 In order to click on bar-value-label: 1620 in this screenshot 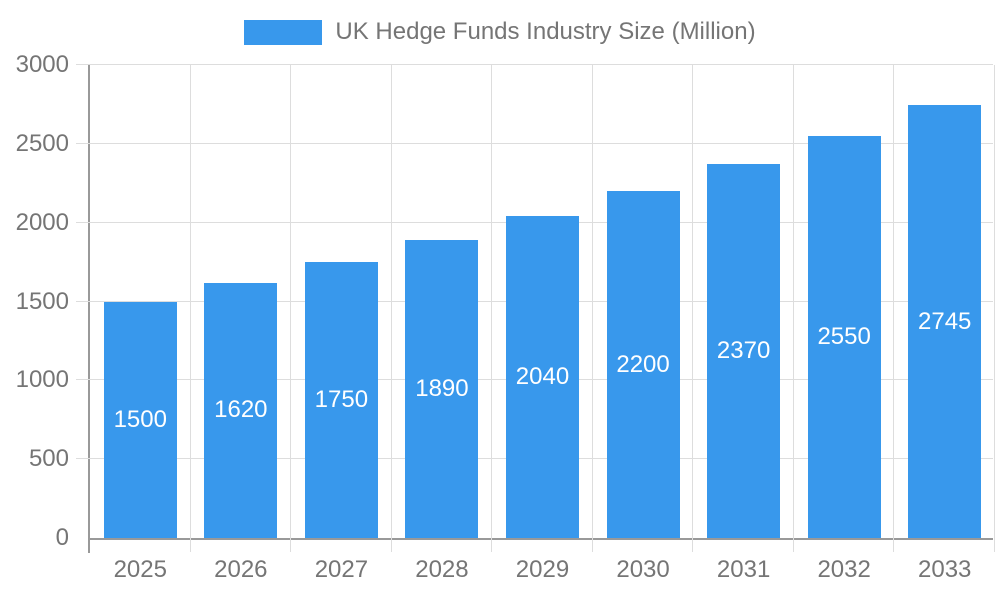, I will do `click(241, 410)`.